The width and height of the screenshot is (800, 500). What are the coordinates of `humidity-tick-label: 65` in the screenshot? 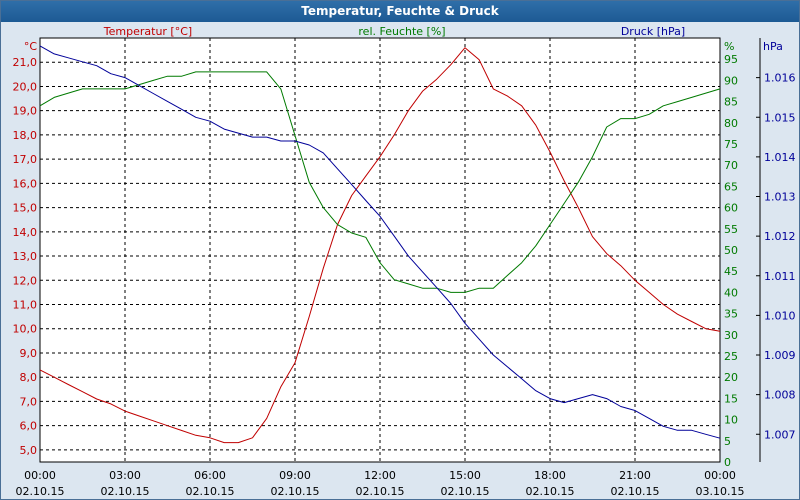 It's located at (731, 186).